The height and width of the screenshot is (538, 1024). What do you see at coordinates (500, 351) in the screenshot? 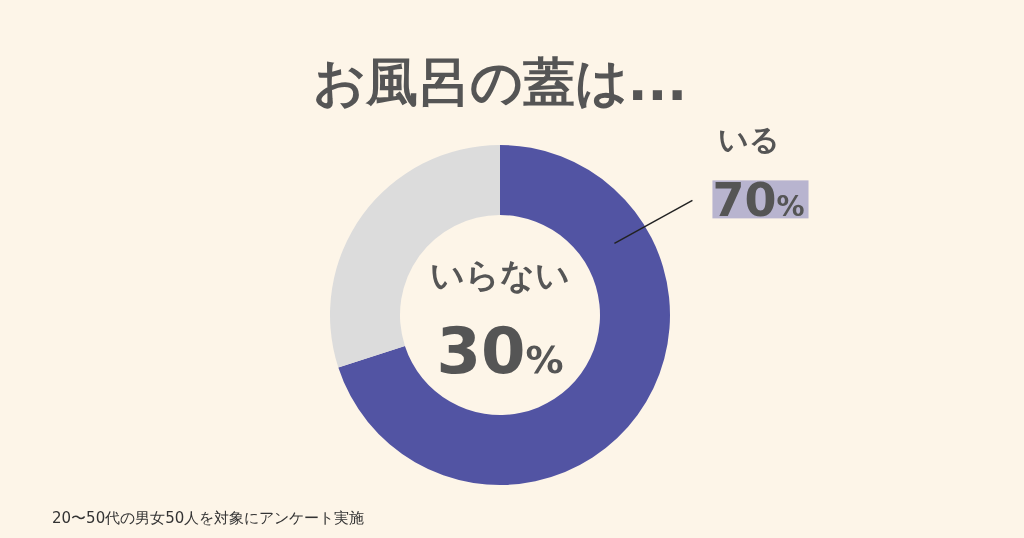
I see `data-label: 30%` at bounding box center [500, 351].